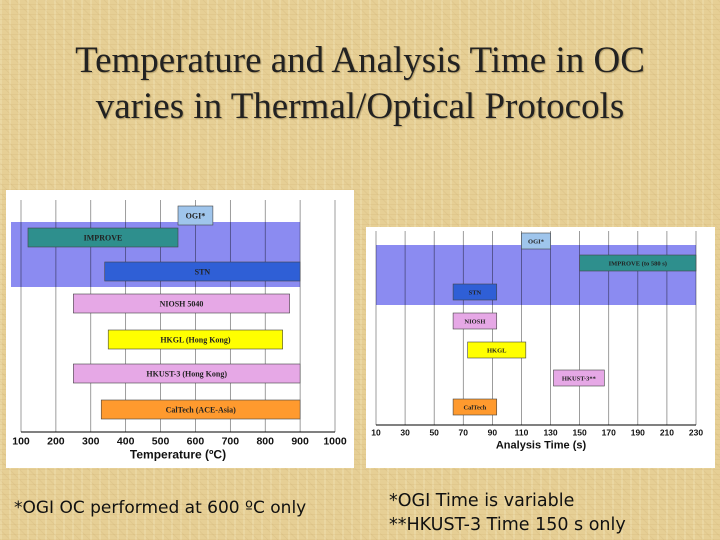 The width and height of the screenshot is (720, 540). Describe the element at coordinates (638, 433) in the screenshot. I see `time-tick-label: 190` at that location.